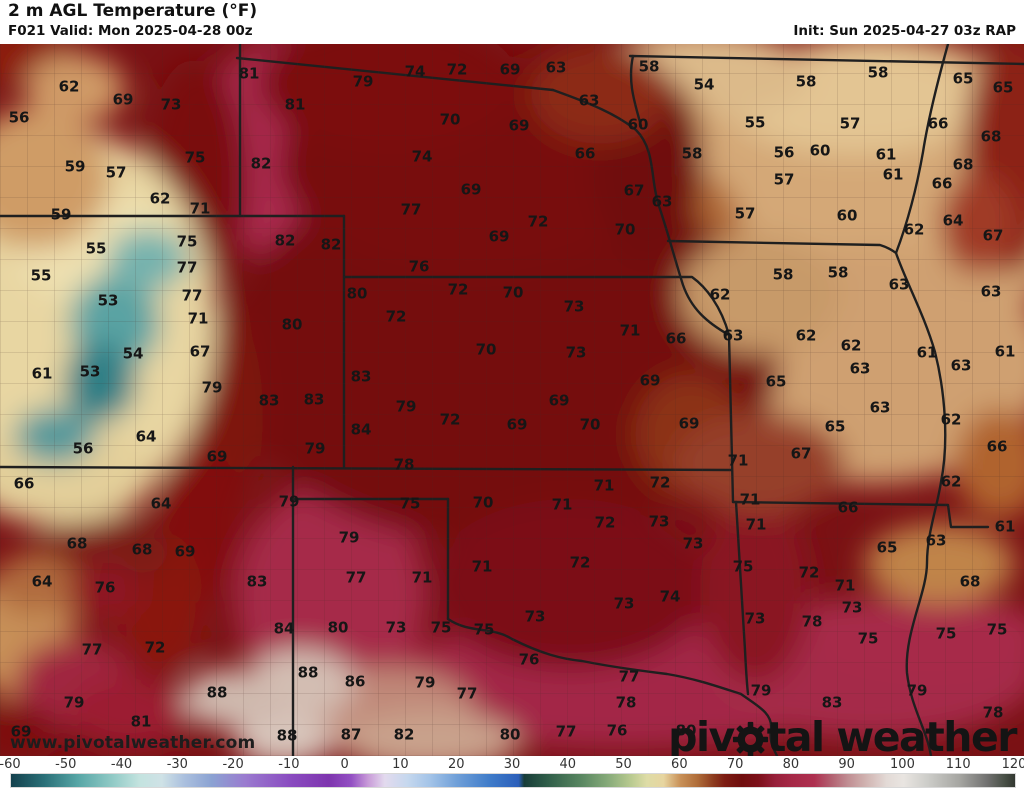  Describe the element at coordinates (295, 104) in the screenshot. I see `station-value: 81` at that location.